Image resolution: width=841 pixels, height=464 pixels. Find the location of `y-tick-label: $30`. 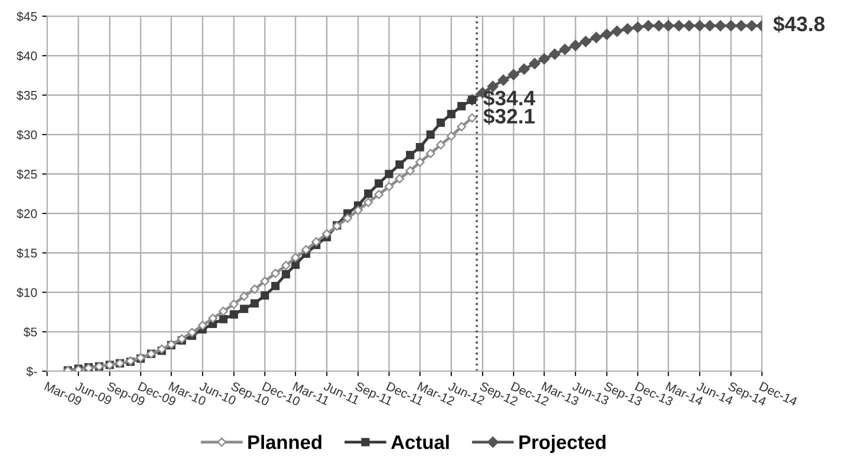

y-tick-label: $30 is located at coordinates (26, 135).